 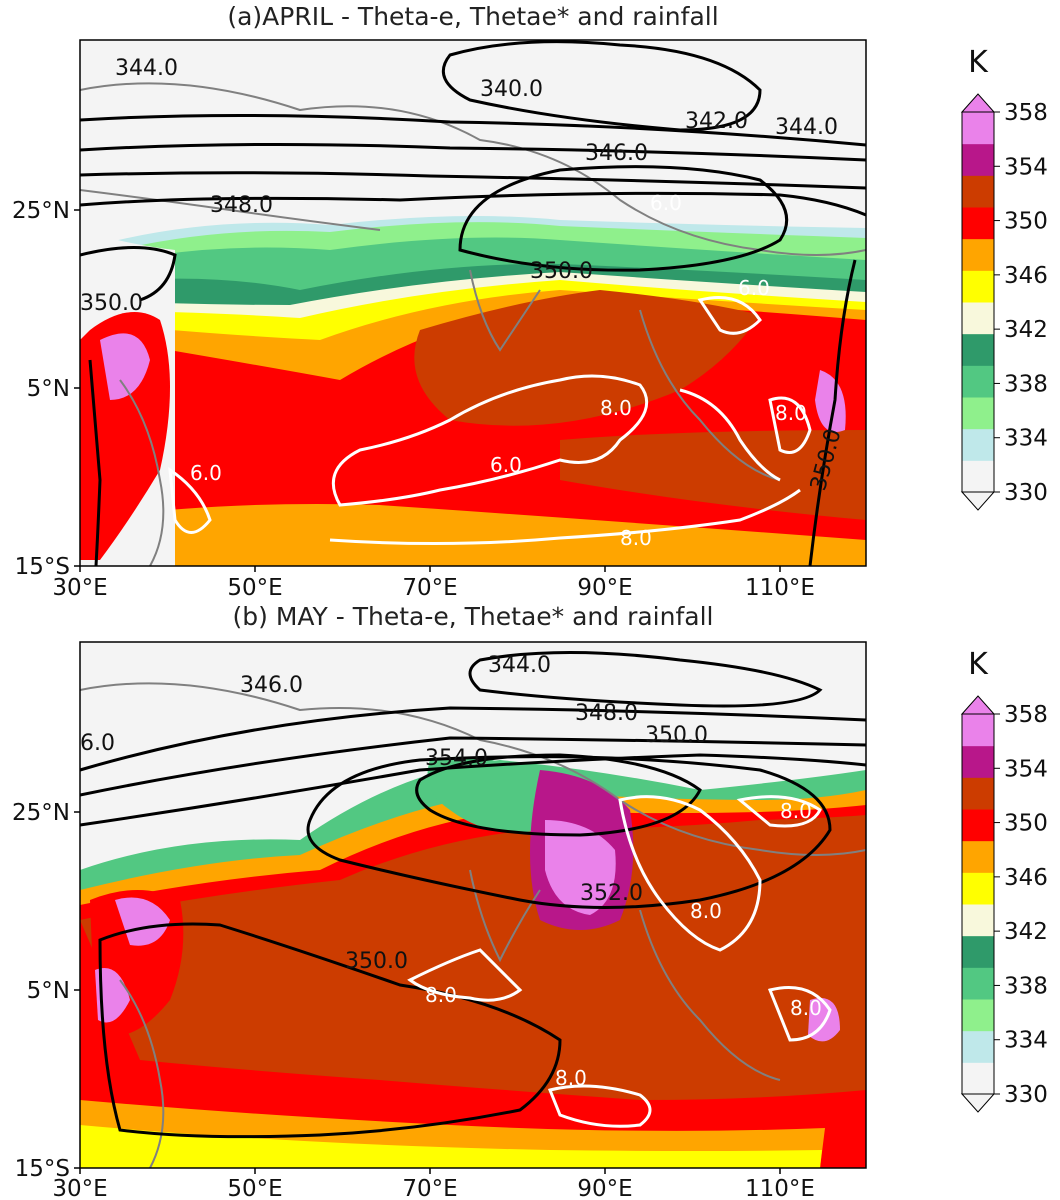 I want to click on rain-contour-east, so click(x=790, y=425).